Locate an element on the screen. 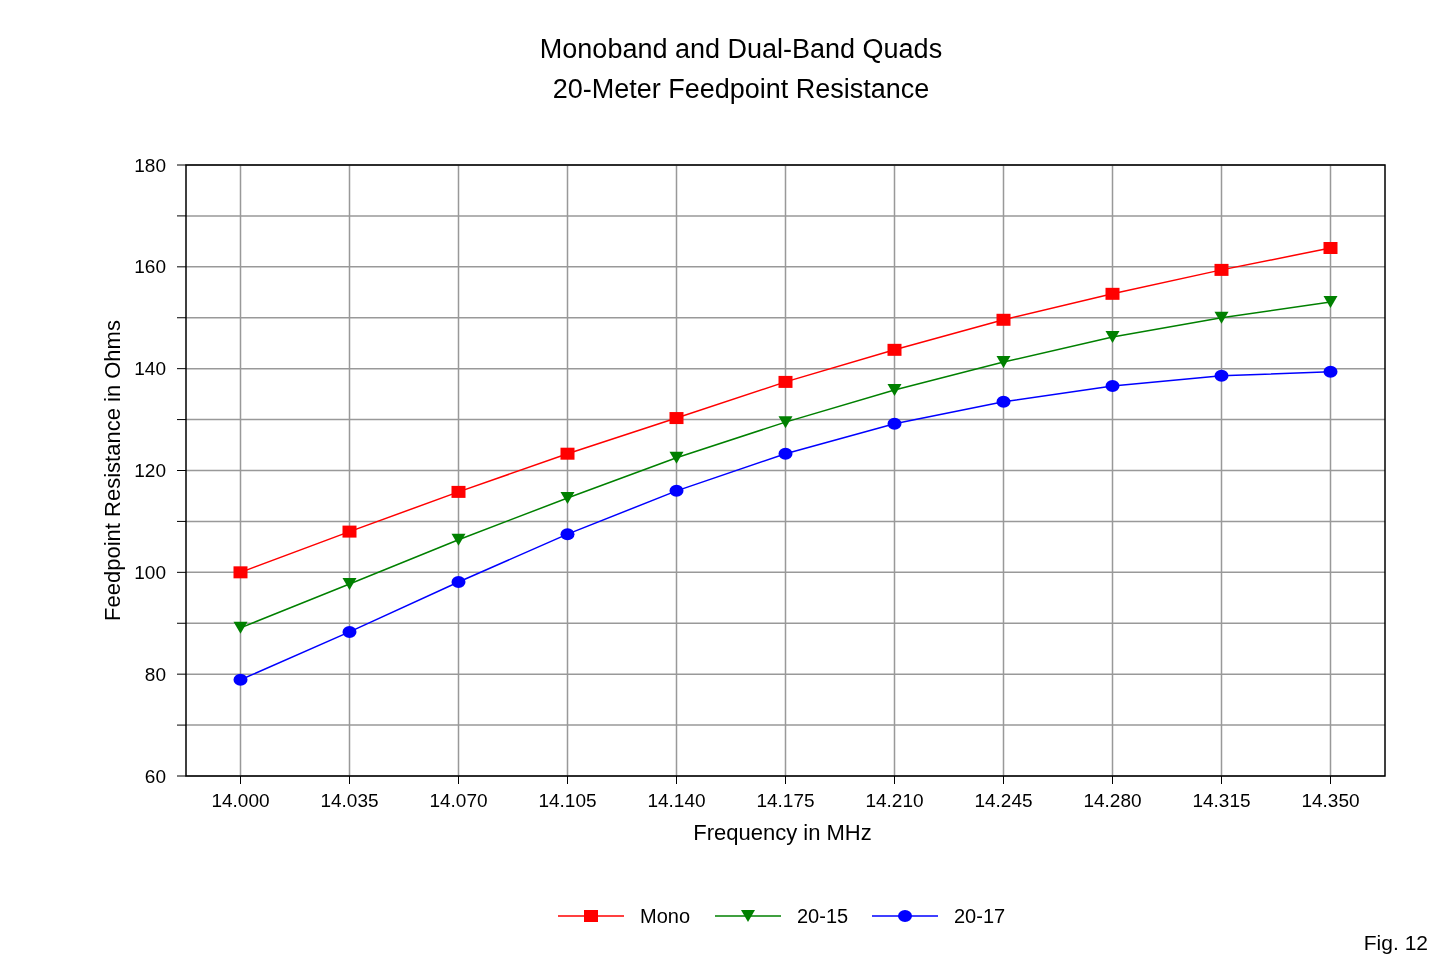  y-tick-label: 80 is located at coordinates (155, 674).